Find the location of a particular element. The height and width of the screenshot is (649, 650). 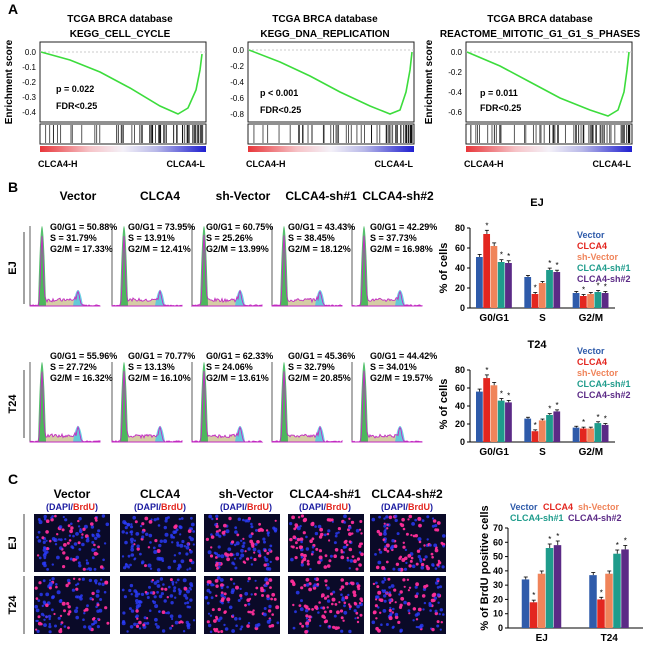

legend-clca4-sh2: CLCA4-sh#2 is located at coordinates (604, 279).